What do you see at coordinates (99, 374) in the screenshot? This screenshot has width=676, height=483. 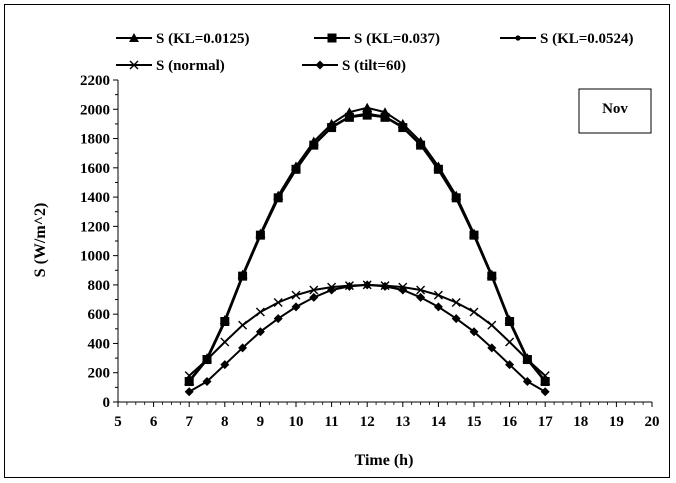 I see `y-tick-label: 200` at bounding box center [99, 374].